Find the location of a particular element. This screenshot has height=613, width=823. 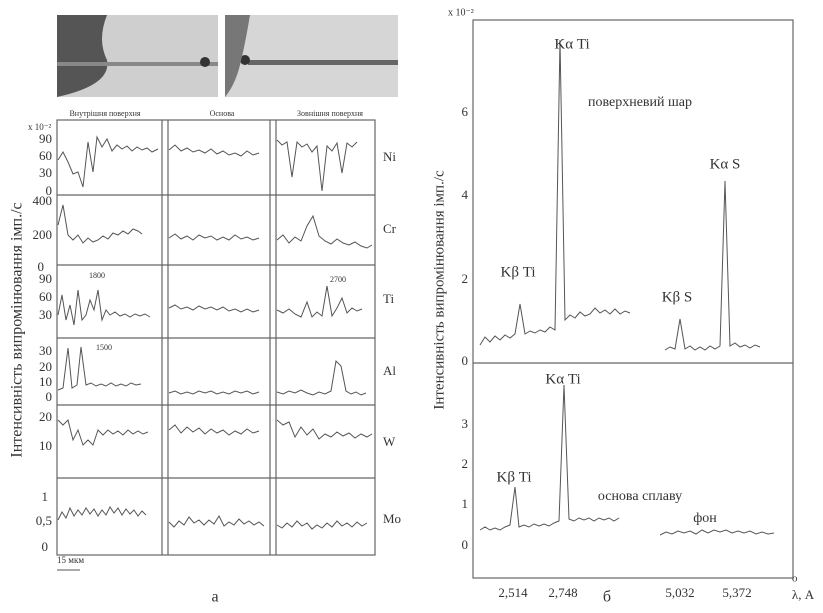

background-label: фон is located at coordinates (705, 518).